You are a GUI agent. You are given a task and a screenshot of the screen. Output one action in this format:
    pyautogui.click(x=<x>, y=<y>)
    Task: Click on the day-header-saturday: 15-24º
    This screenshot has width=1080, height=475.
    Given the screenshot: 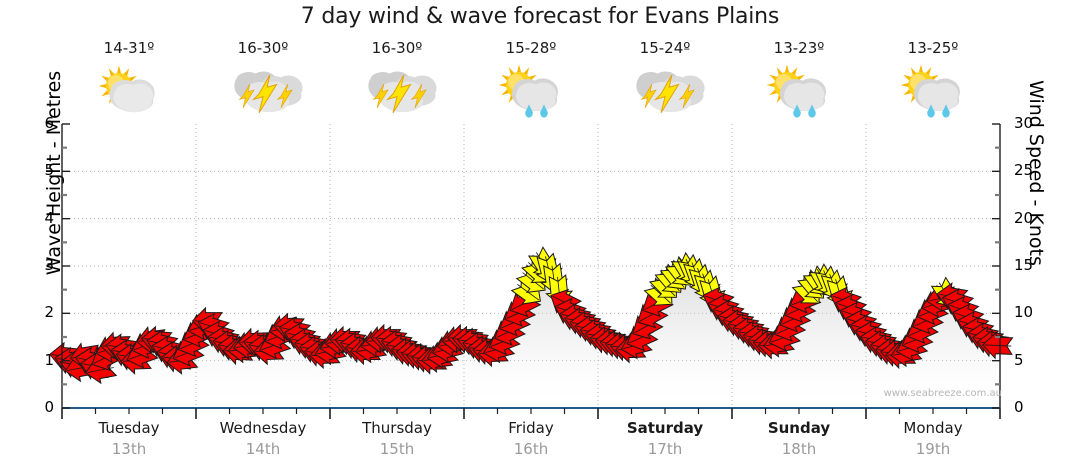 What is the action you would take?
    pyautogui.click(x=665, y=80)
    